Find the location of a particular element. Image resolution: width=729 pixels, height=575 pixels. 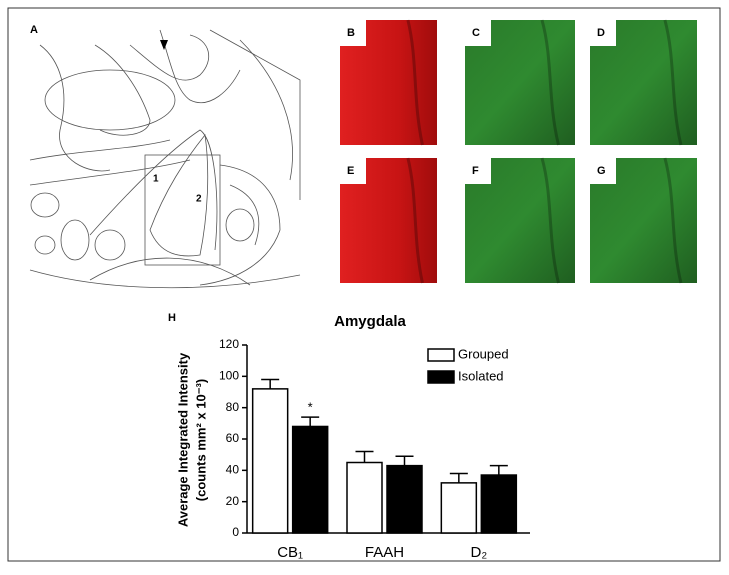

panel-label: H is located at coordinates (172, 318).